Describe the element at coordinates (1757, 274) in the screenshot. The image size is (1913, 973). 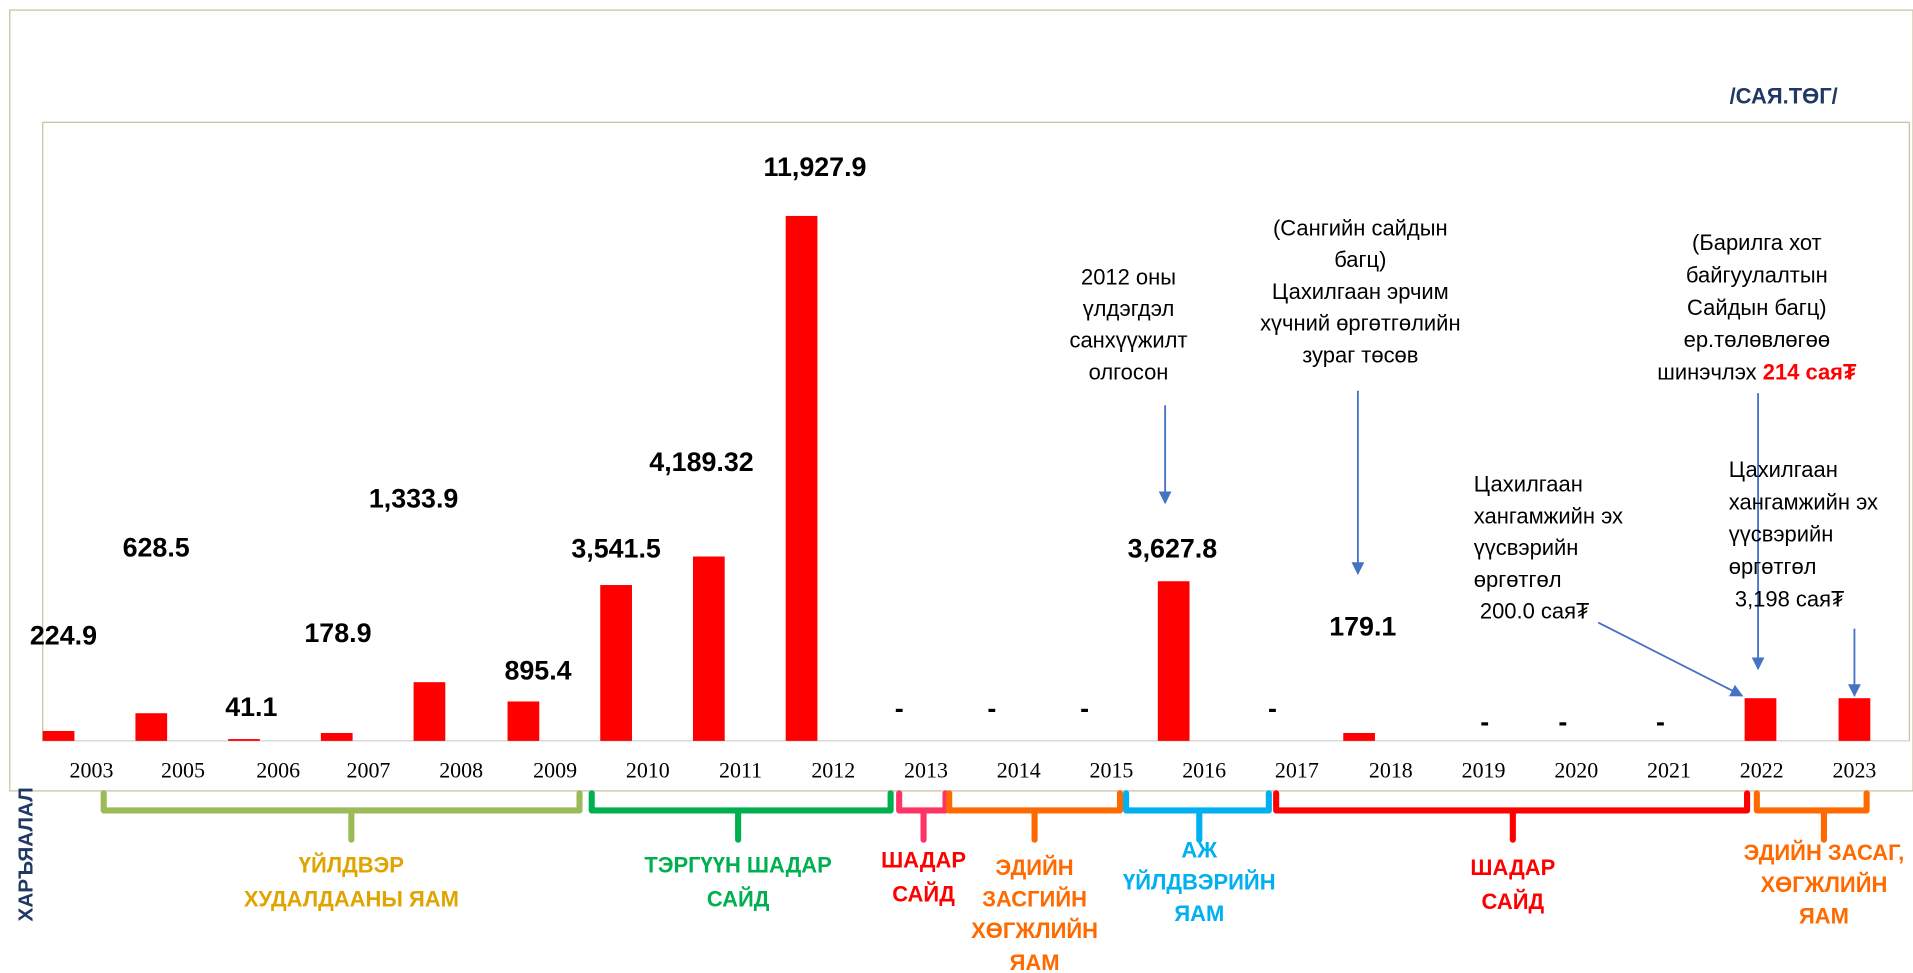
I see `annotation-line: байгуулалтын` at that location.